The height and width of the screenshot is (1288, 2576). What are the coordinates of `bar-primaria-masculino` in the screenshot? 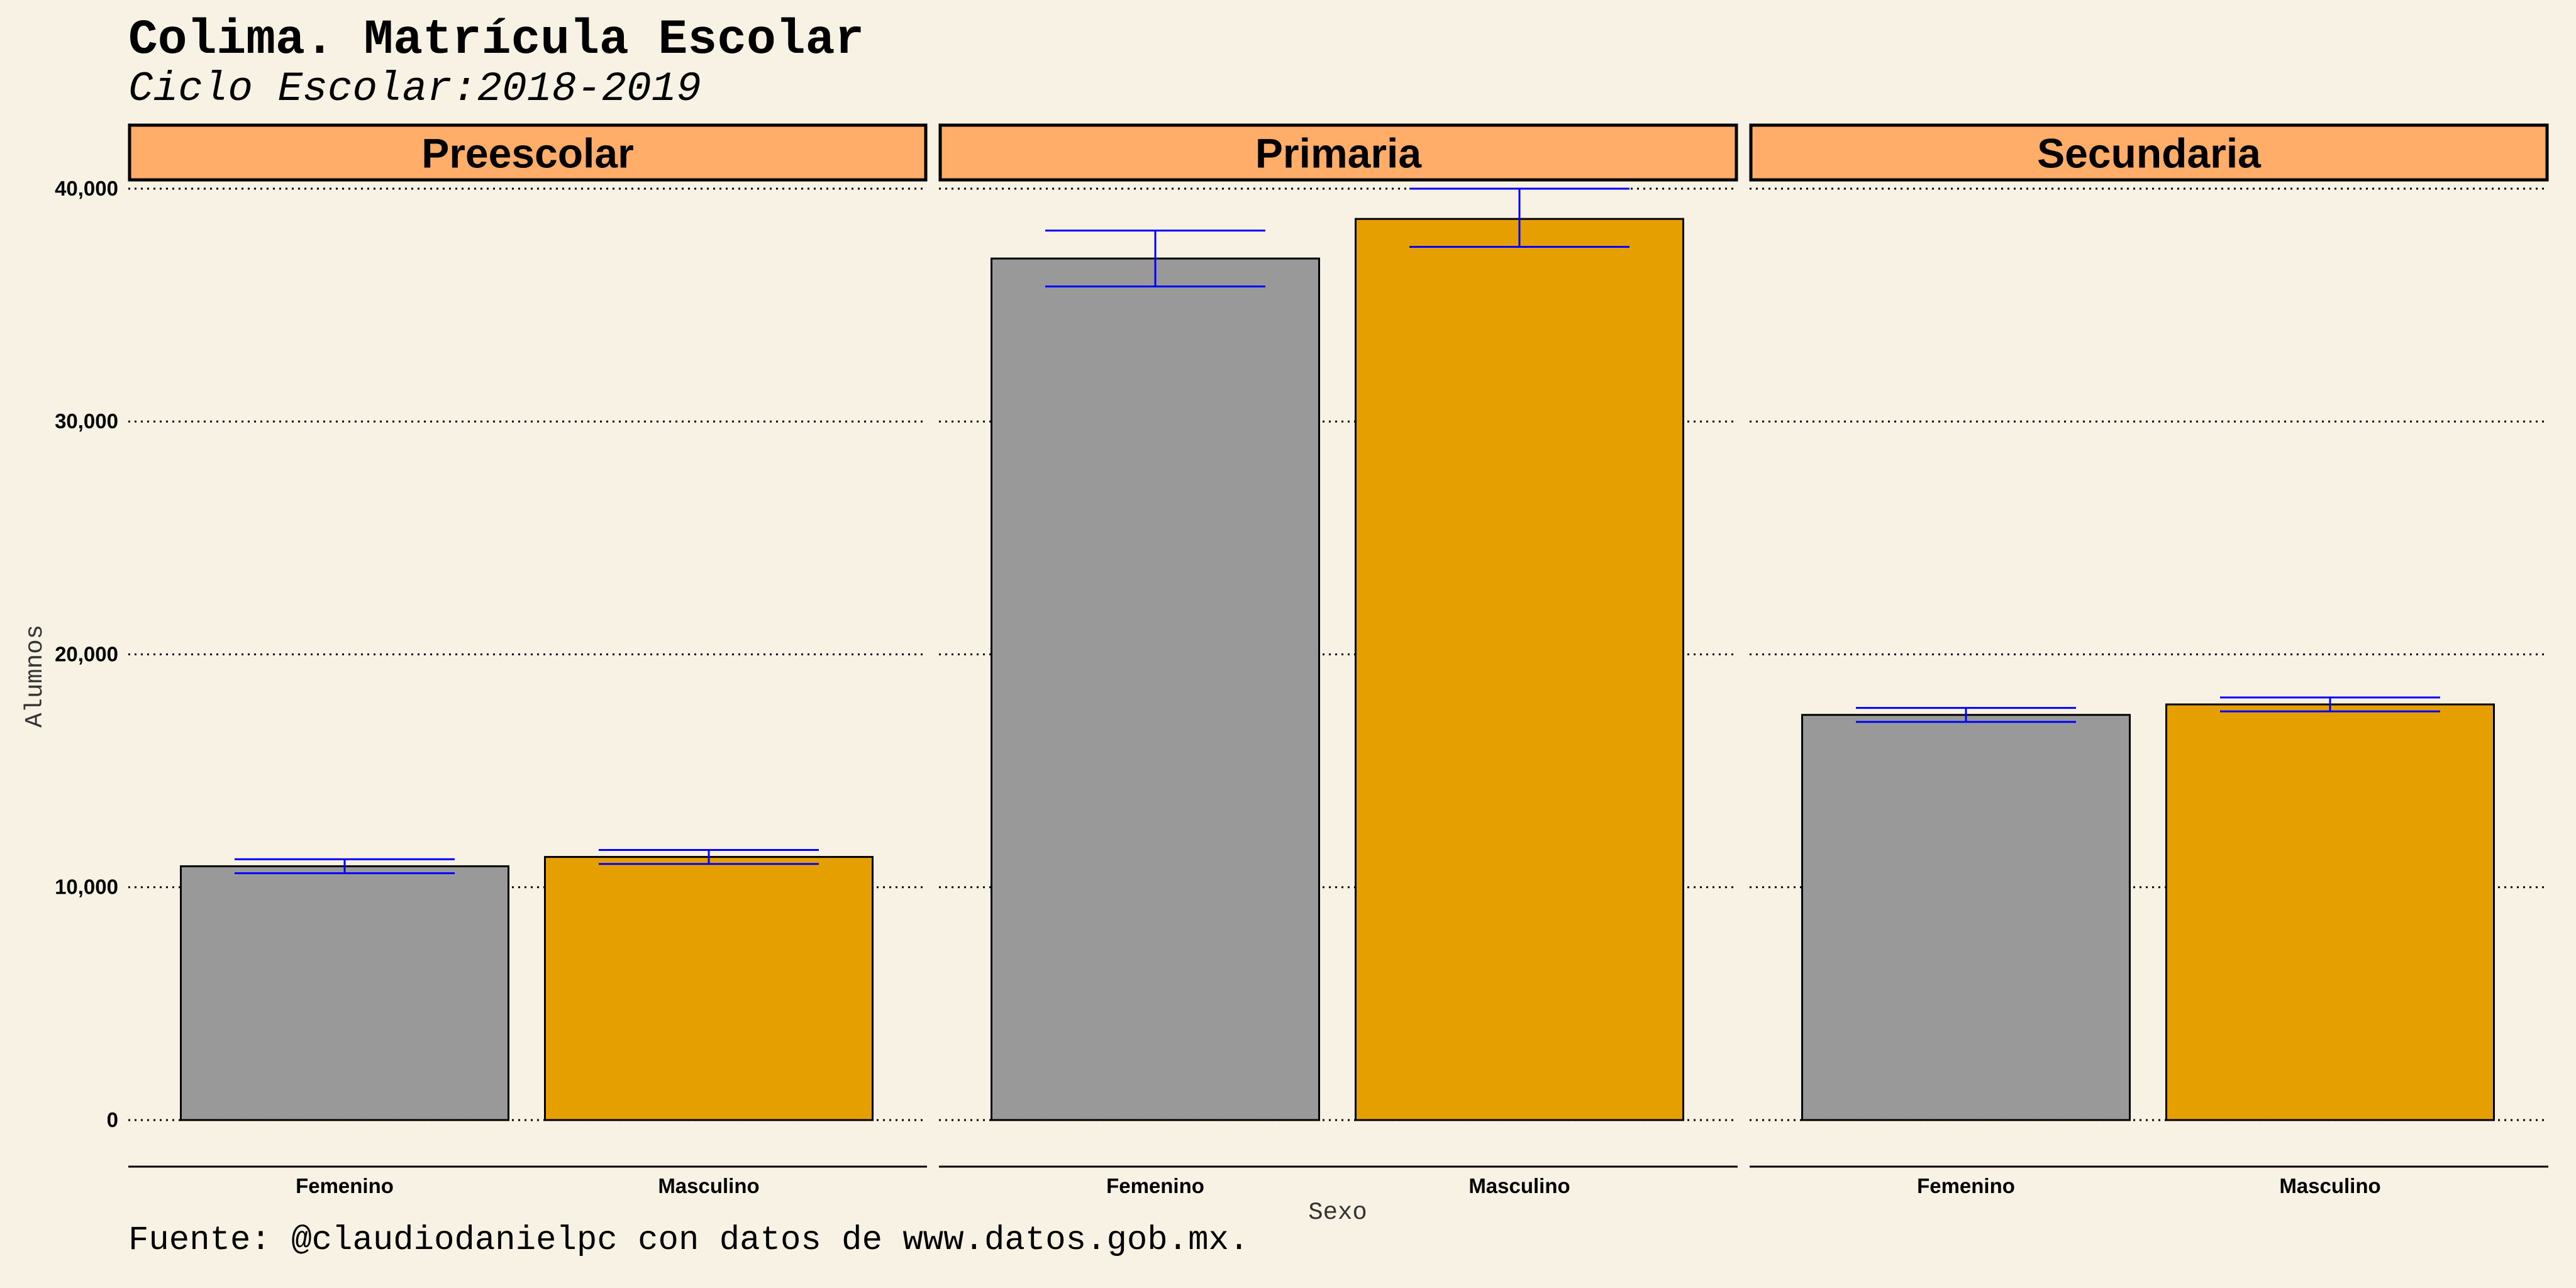 It's located at (1519, 669).